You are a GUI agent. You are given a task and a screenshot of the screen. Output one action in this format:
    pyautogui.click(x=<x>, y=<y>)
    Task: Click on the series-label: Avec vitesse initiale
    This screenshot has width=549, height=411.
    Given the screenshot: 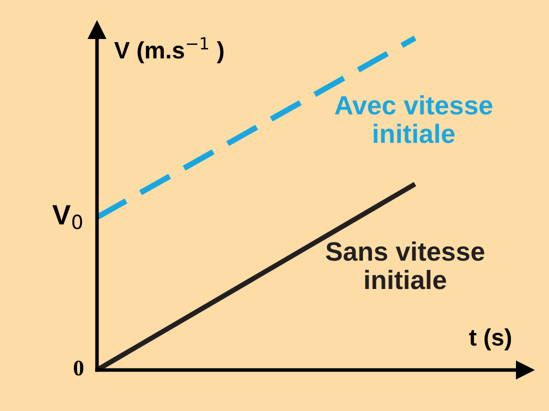 What is the action you would take?
    pyautogui.click(x=413, y=119)
    